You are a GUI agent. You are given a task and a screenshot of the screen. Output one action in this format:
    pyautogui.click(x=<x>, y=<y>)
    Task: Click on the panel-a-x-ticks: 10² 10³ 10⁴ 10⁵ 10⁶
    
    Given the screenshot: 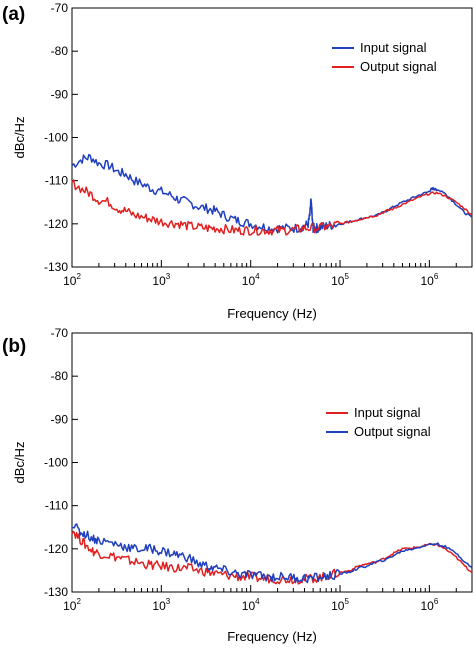 What is the action you would take?
    pyautogui.click(x=268, y=274)
    